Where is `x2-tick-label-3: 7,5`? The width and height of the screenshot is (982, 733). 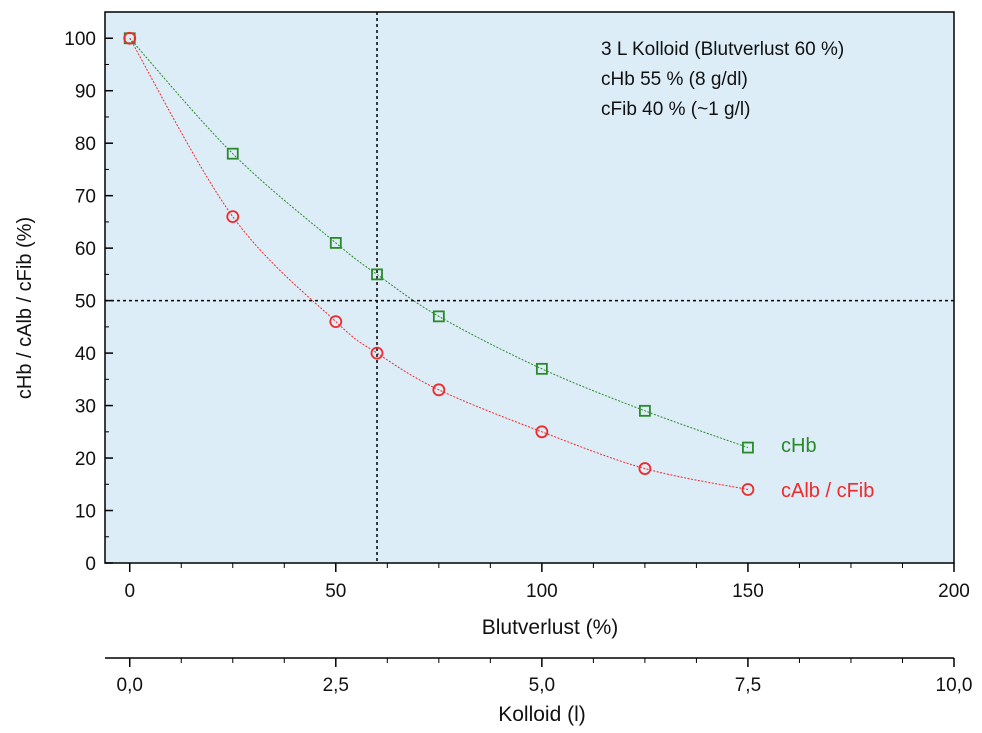 x2-tick-label-3: 7,5 is located at coordinates (748, 685).